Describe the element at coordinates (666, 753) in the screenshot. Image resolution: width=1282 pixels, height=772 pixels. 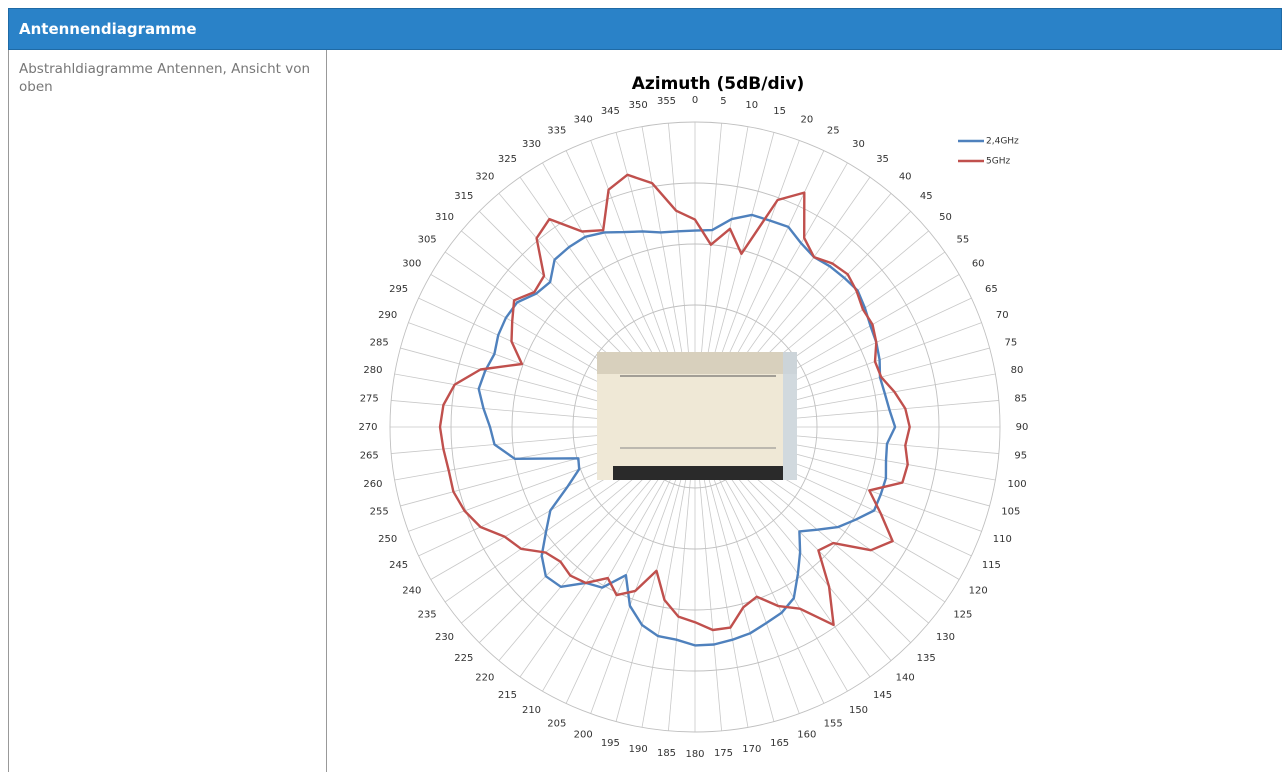
I see `angle-label: 185` at that location.